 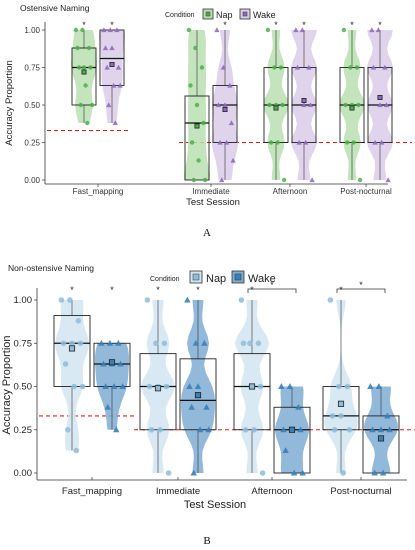 I want to click on panel-b-title: Non-ostensive Naming, so click(x=51, y=268).